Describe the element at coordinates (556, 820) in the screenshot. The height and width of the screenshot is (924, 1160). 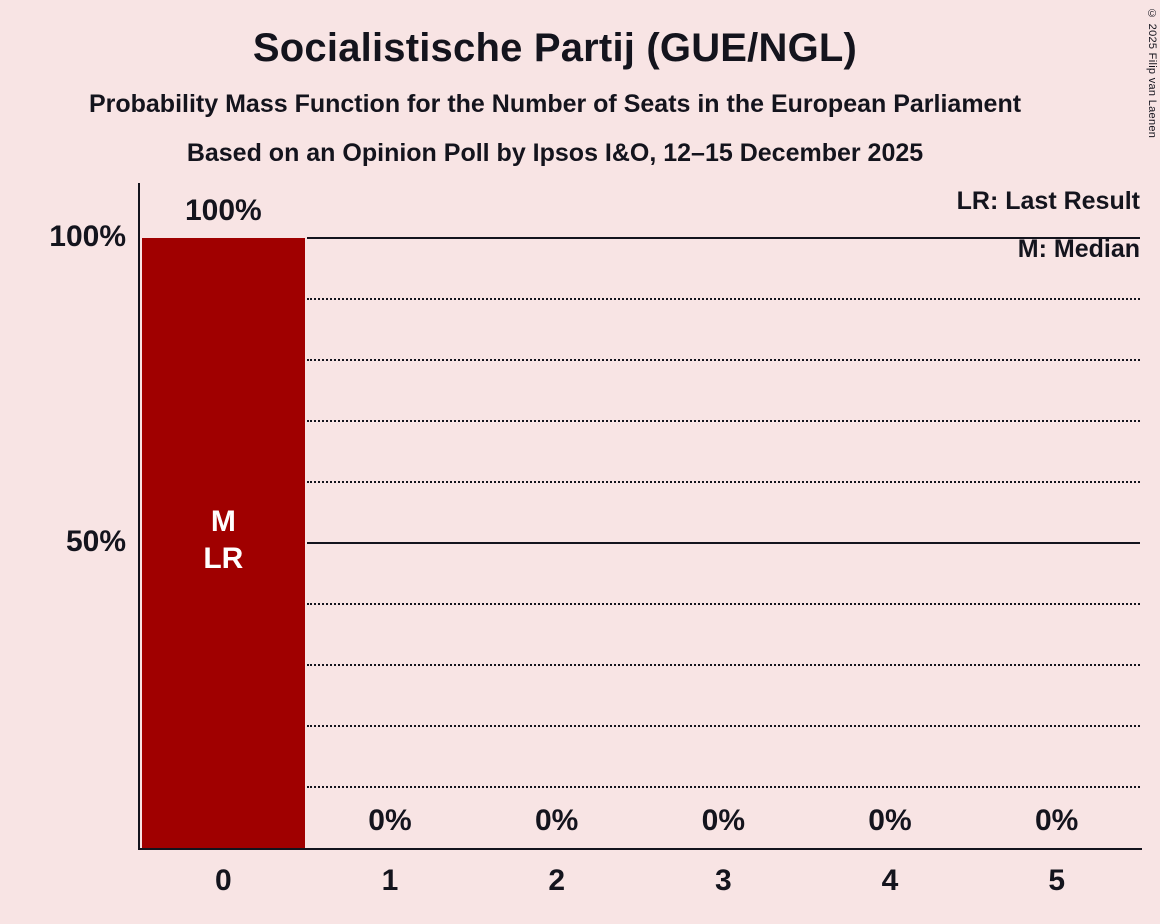
I see `value-label-2: 0%` at that location.